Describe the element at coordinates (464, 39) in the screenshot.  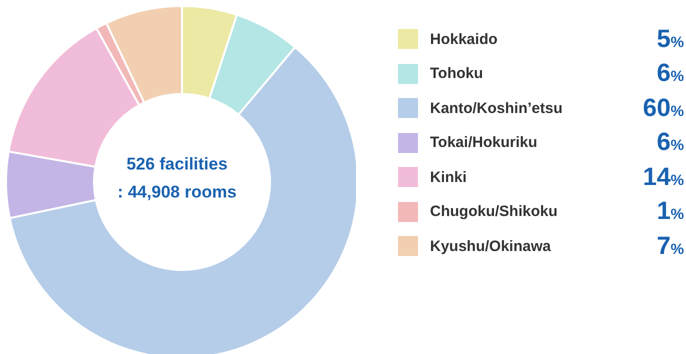
I see `legend-label: Hokkaido` at that location.